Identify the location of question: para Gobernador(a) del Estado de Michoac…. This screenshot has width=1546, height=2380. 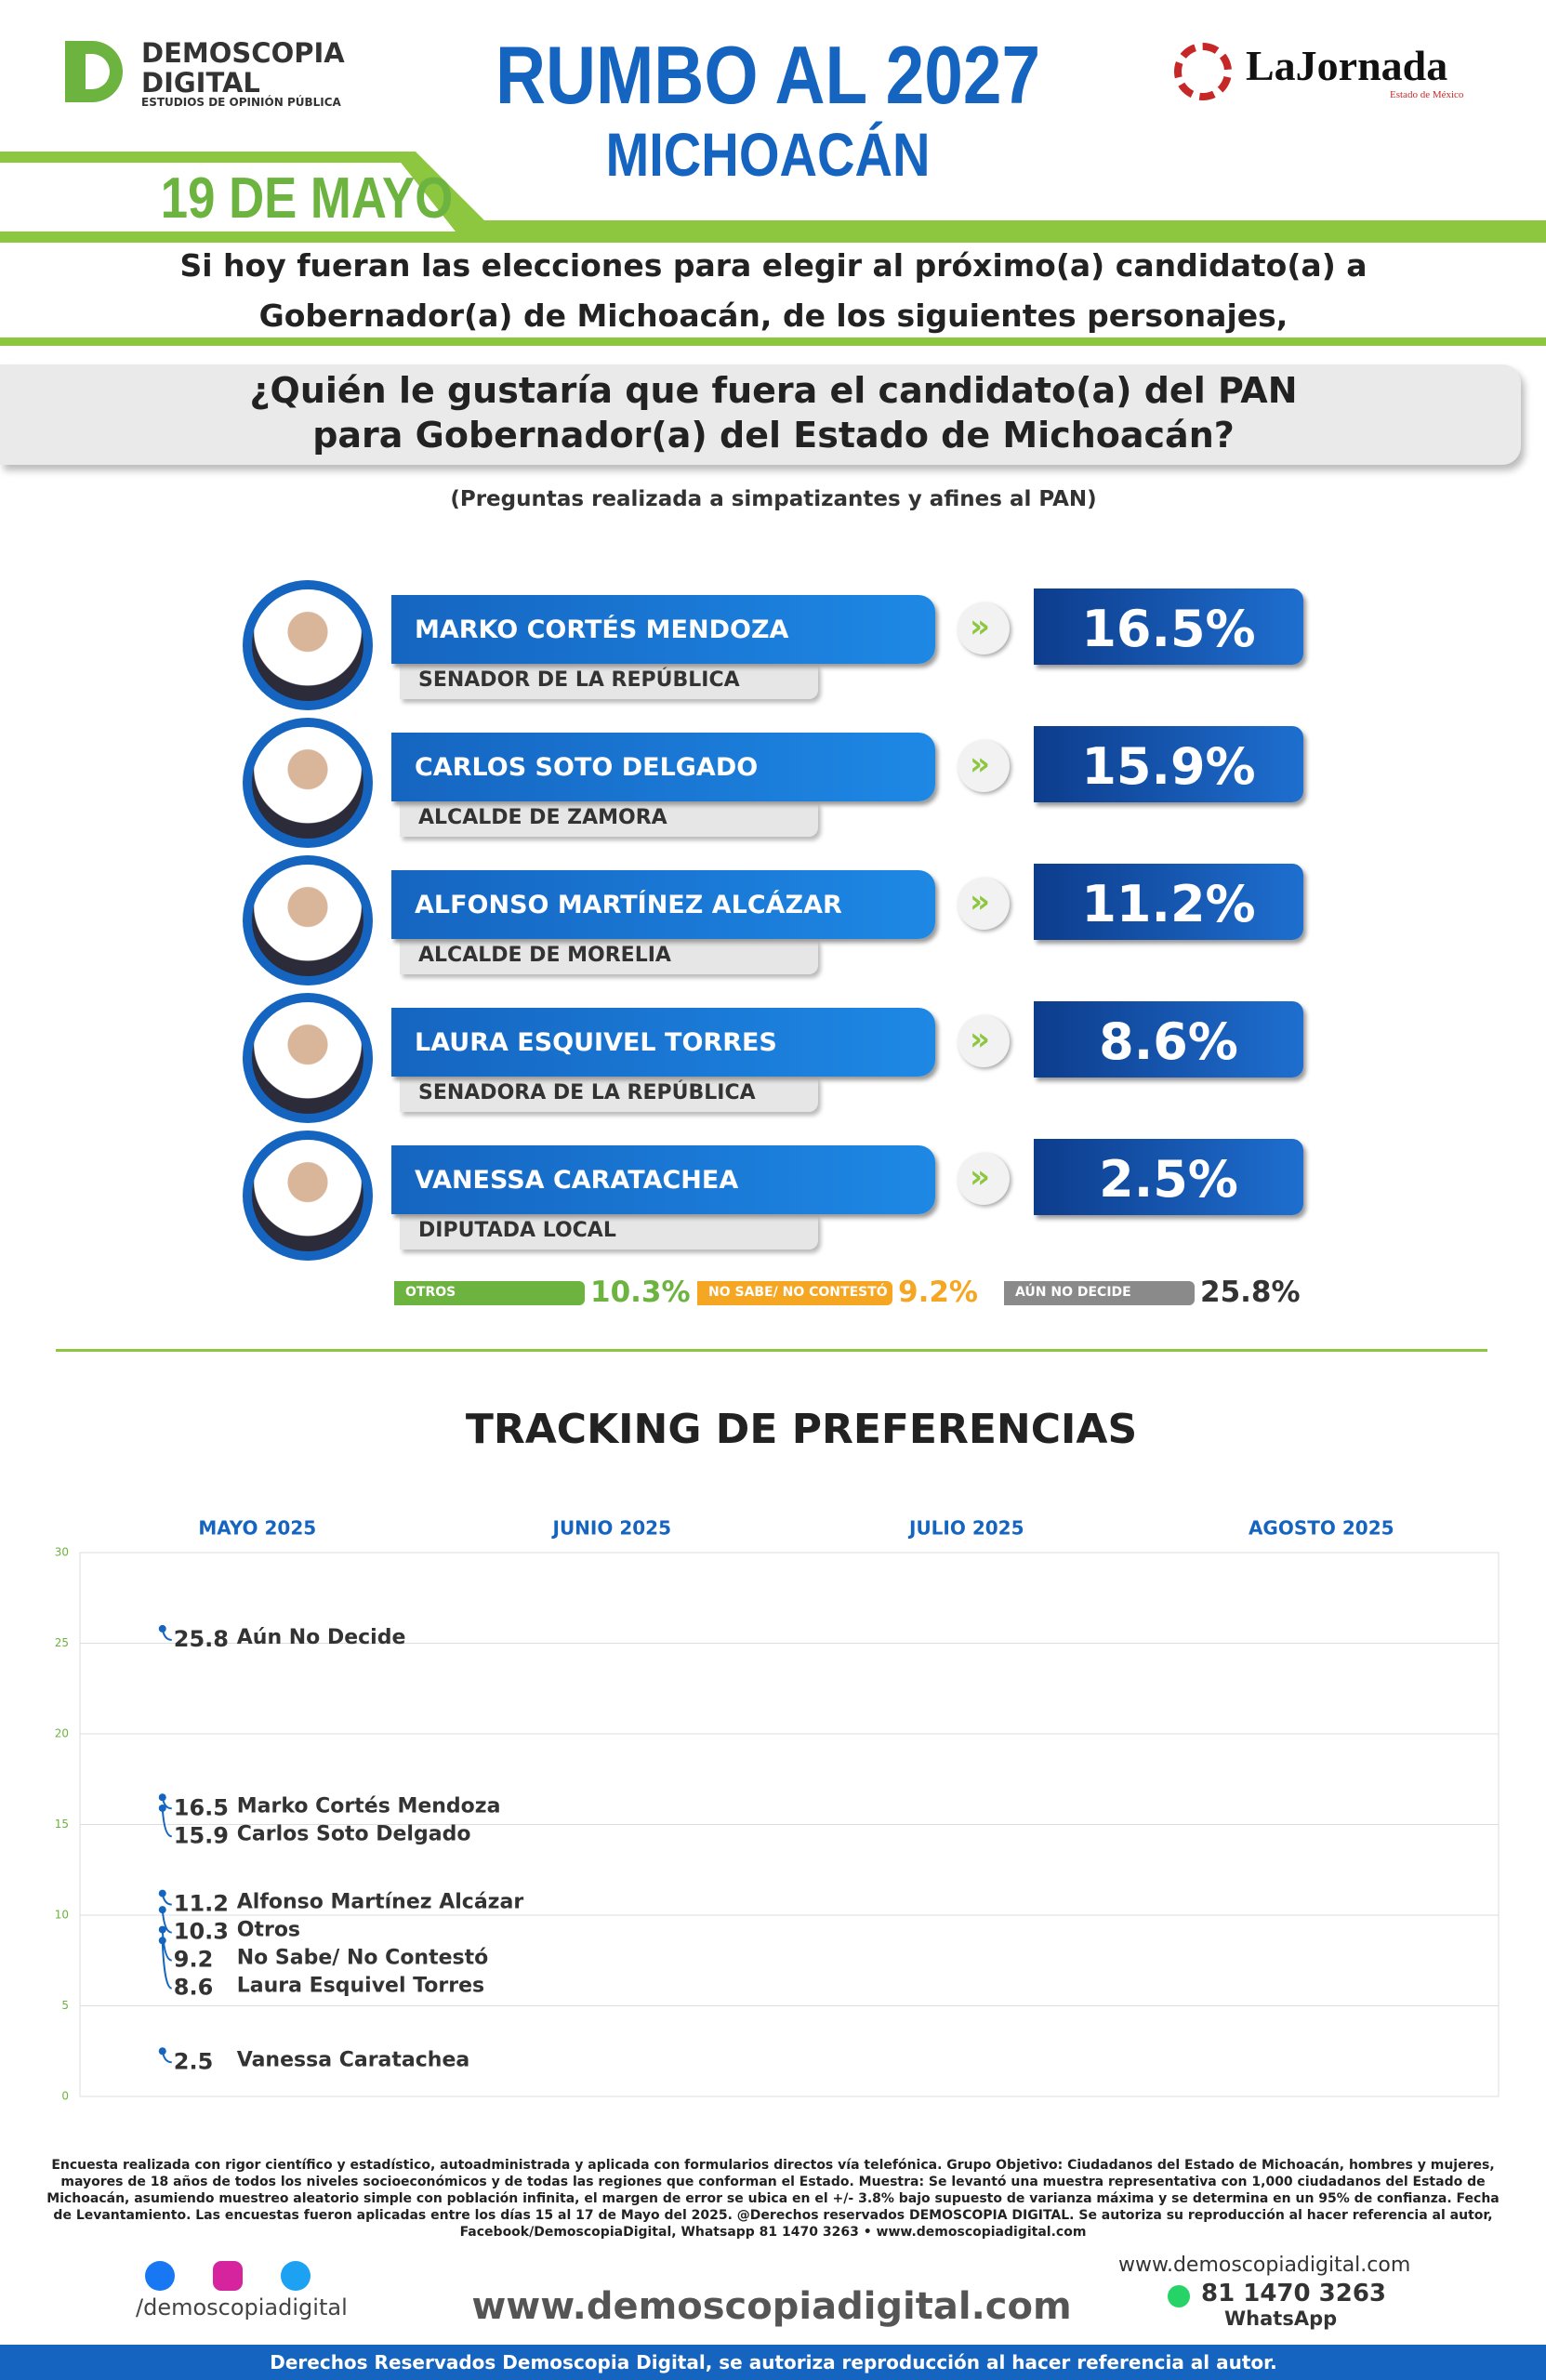
(773, 435).